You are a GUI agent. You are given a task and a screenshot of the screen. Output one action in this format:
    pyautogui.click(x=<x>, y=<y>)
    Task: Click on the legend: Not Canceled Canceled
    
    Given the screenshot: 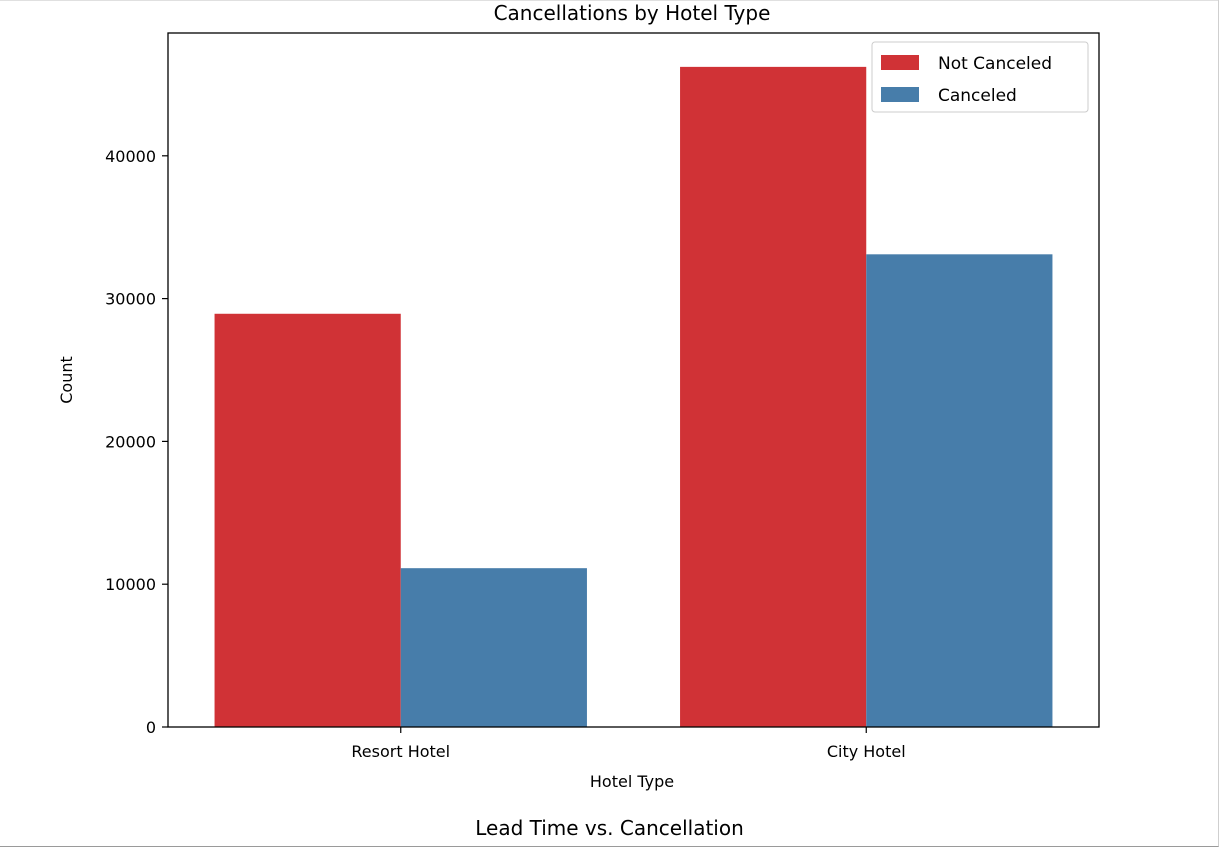 What is the action you would take?
    pyautogui.click(x=980, y=77)
    